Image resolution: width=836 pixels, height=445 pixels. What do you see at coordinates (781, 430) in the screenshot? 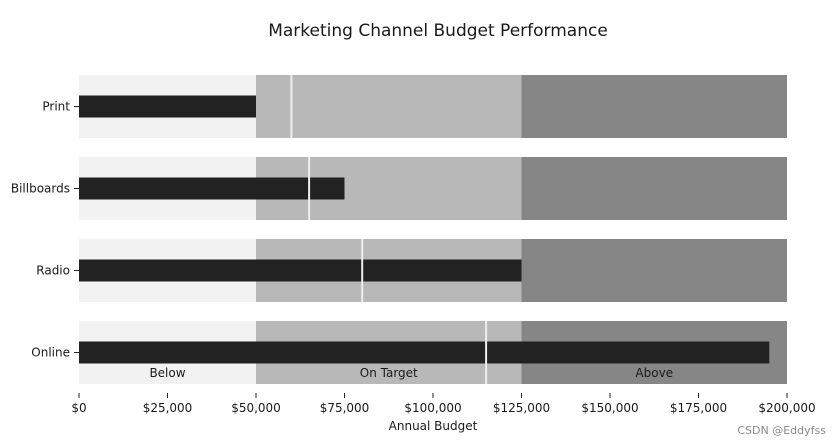
I see `watermark: CSDN @Eddyfss` at bounding box center [781, 430].